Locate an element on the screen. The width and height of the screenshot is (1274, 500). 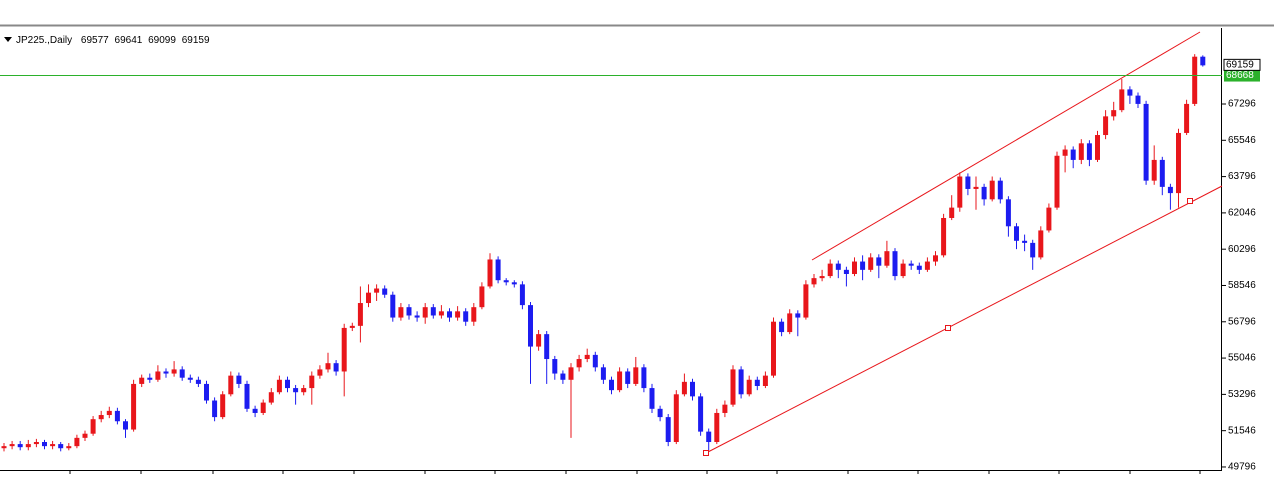
y-tick-label: 56796 is located at coordinates (1242, 321).